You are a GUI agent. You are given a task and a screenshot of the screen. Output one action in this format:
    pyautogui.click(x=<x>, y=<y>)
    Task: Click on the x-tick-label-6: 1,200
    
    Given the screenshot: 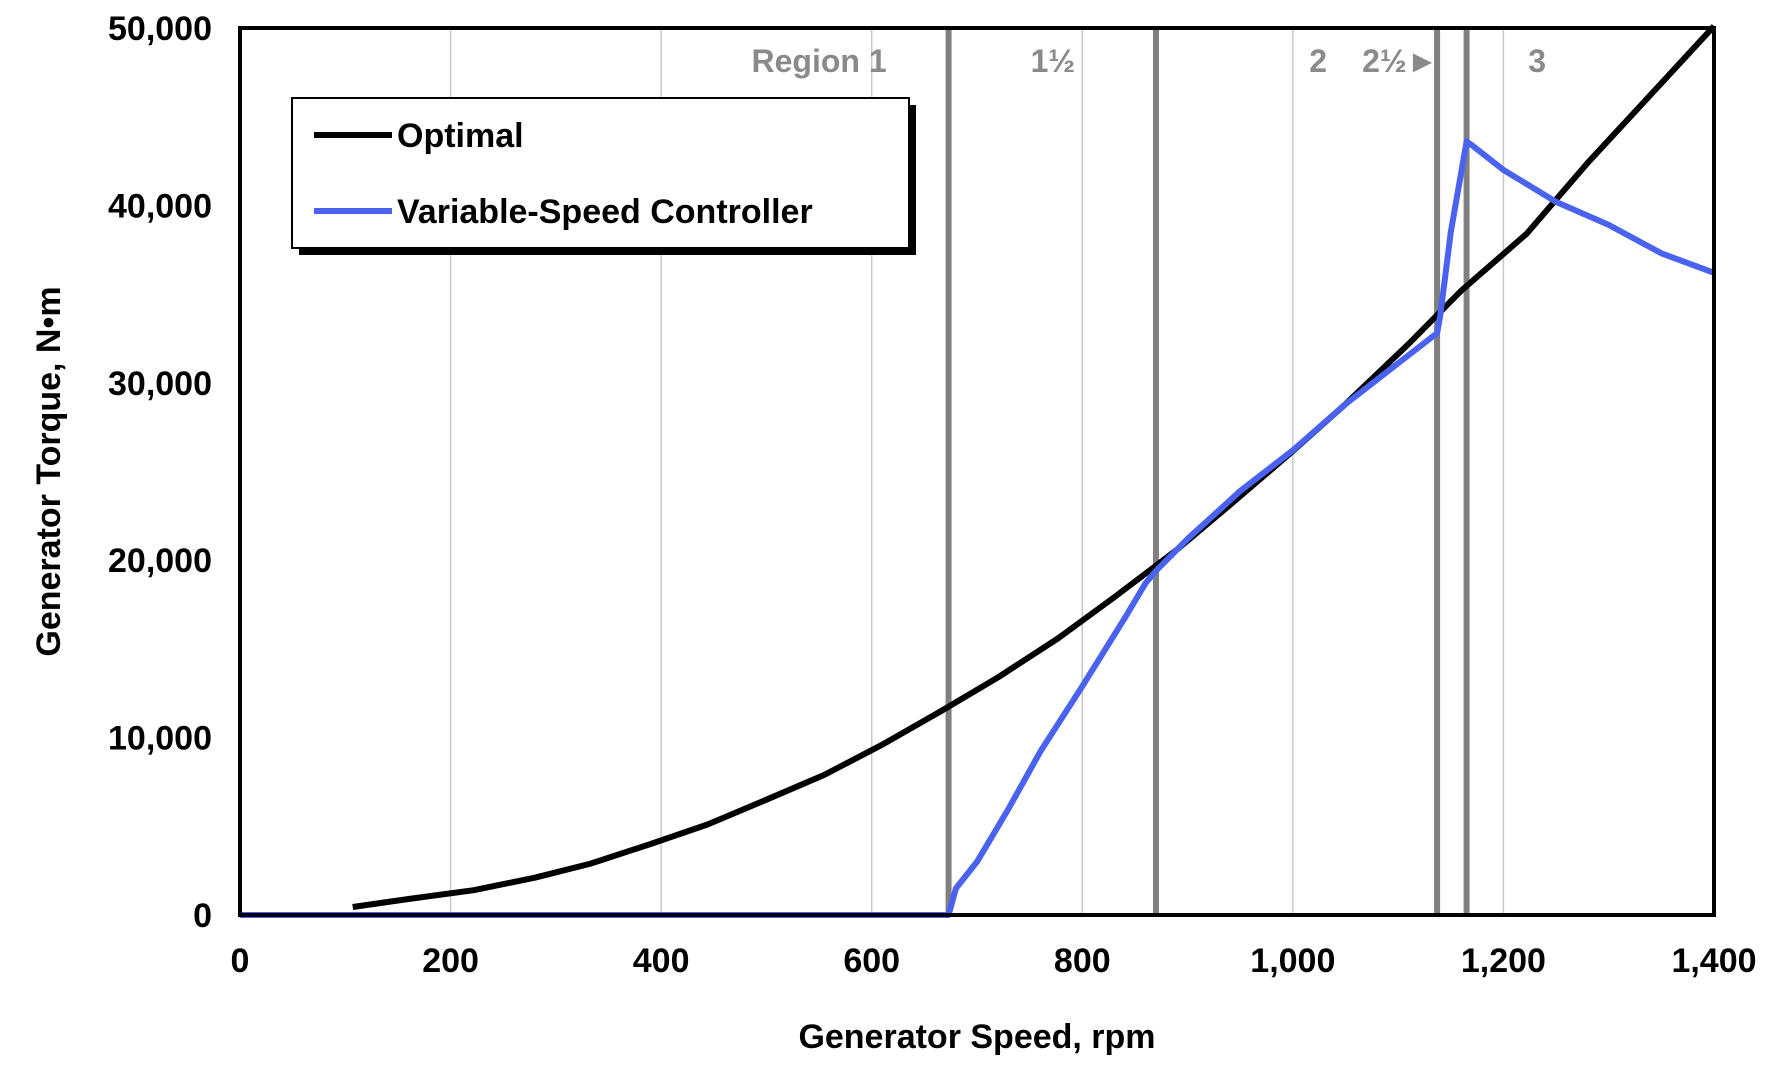 What is the action you would take?
    pyautogui.click(x=1503, y=961)
    